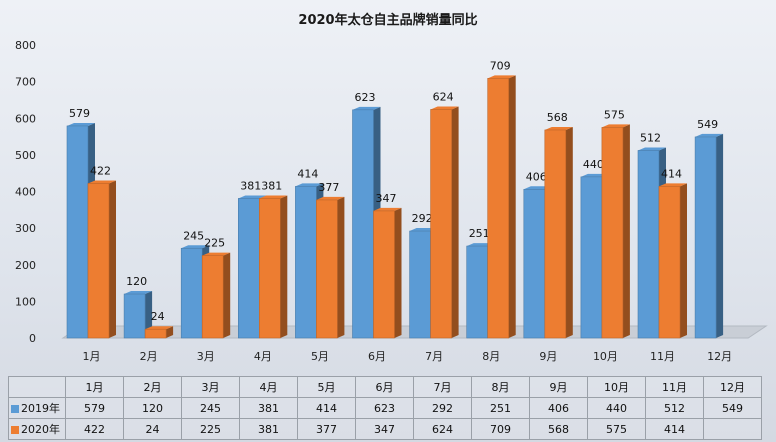  I want to click on y-tick-label: 300, so click(25, 228).